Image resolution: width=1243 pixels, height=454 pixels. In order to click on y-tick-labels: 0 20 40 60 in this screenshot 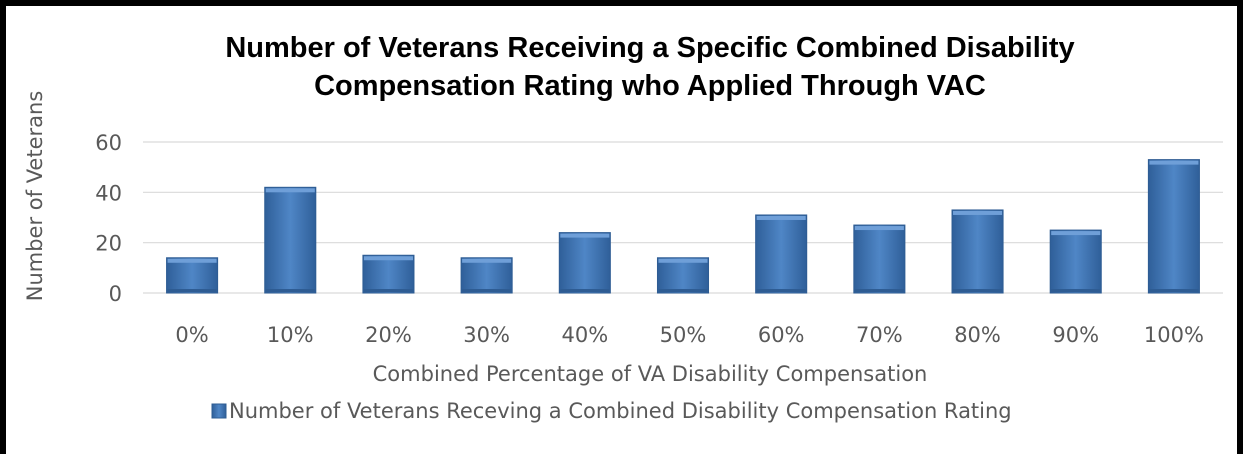, I will do `click(108, 218)`.